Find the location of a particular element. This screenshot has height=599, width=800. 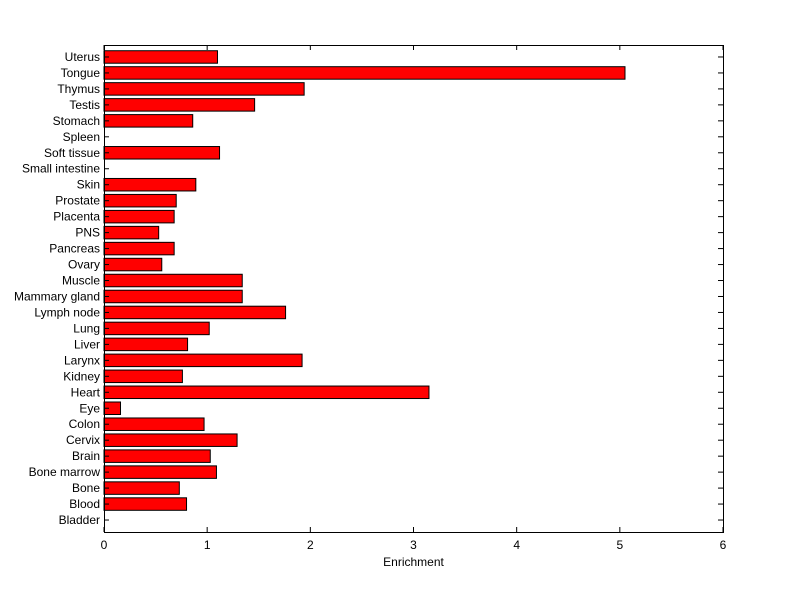

y-tick-label: Pancreas is located at coordinates (74, 249).